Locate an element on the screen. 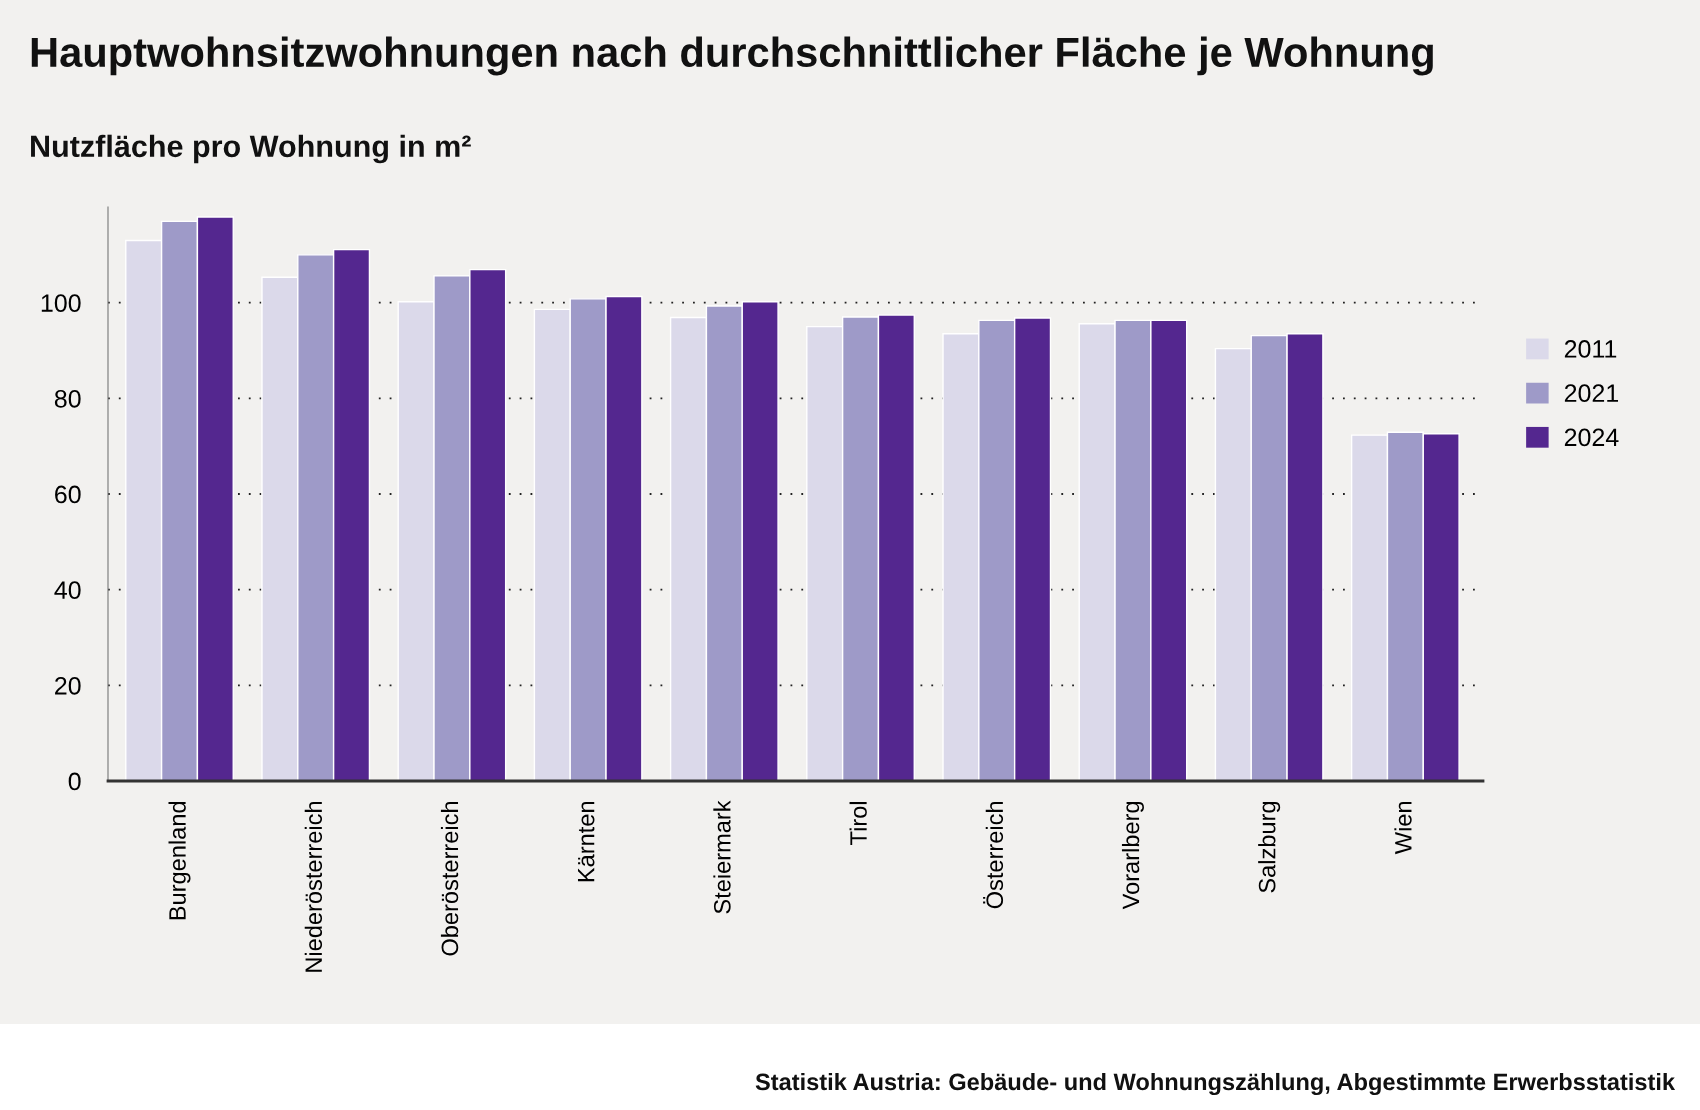 This screenshot has height=1110, width=1700. legend-label: 2021 is located at coordinates (1591, 393).